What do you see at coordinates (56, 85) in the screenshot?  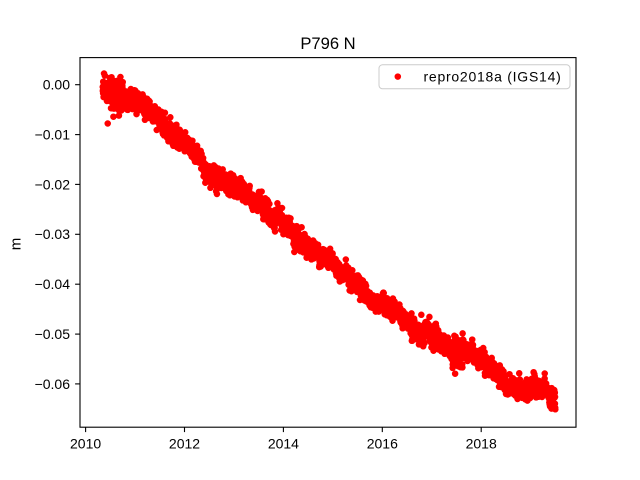 I see `svg-text: 0.00` at bounding box center [56, 85].